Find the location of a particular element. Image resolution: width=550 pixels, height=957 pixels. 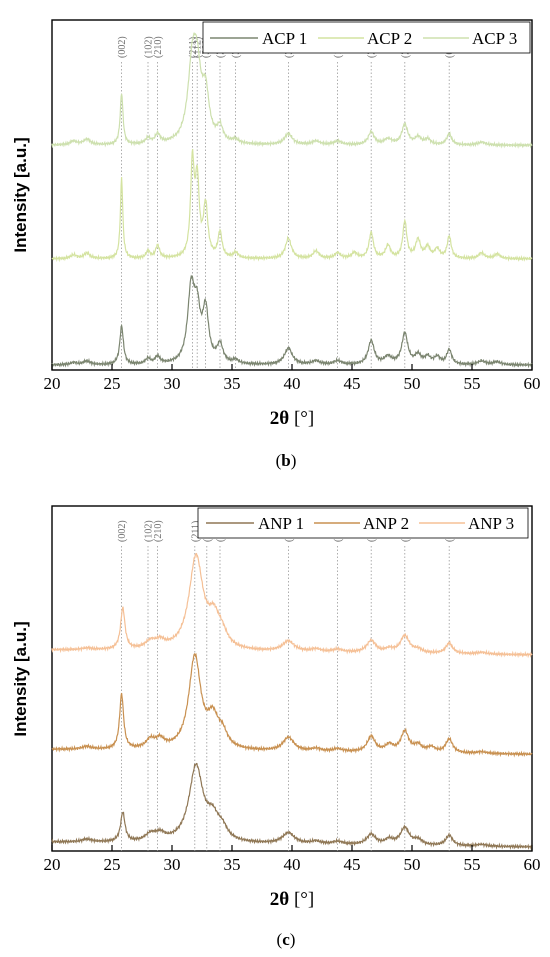

legend-label-anp-2: ANP 2 is located at coordinates (386, 523).